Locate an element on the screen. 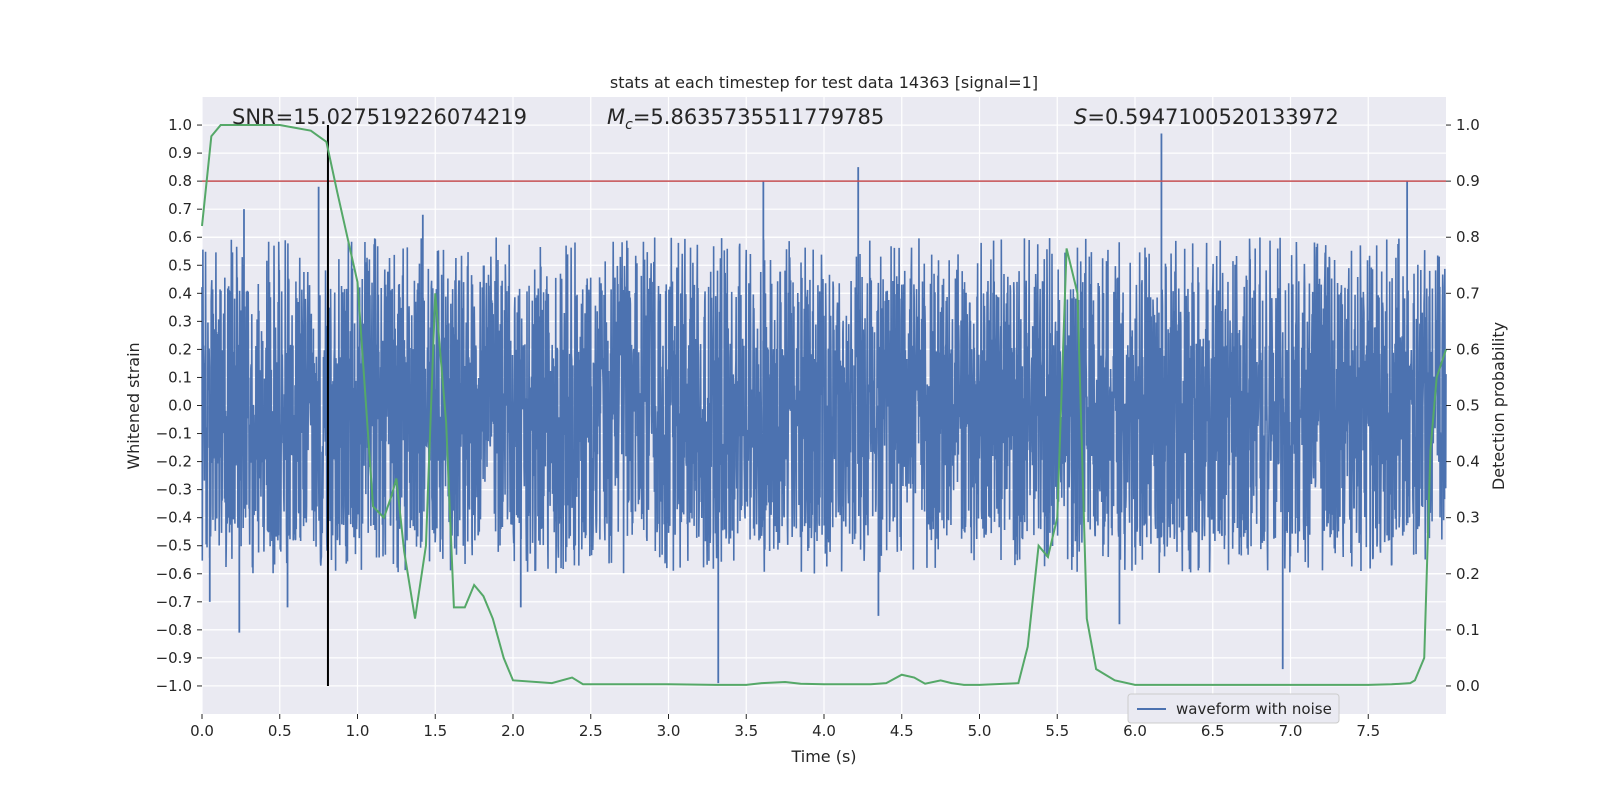 This screenshot has height=800, width=1600. x-tick-label: 2.5 is located at coordinates (591, 731).